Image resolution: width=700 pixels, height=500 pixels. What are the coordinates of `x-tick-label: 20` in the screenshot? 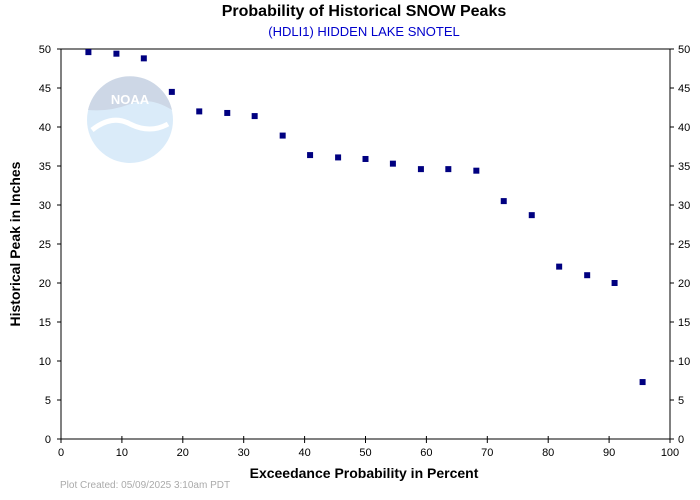 It's located at (183, 453).